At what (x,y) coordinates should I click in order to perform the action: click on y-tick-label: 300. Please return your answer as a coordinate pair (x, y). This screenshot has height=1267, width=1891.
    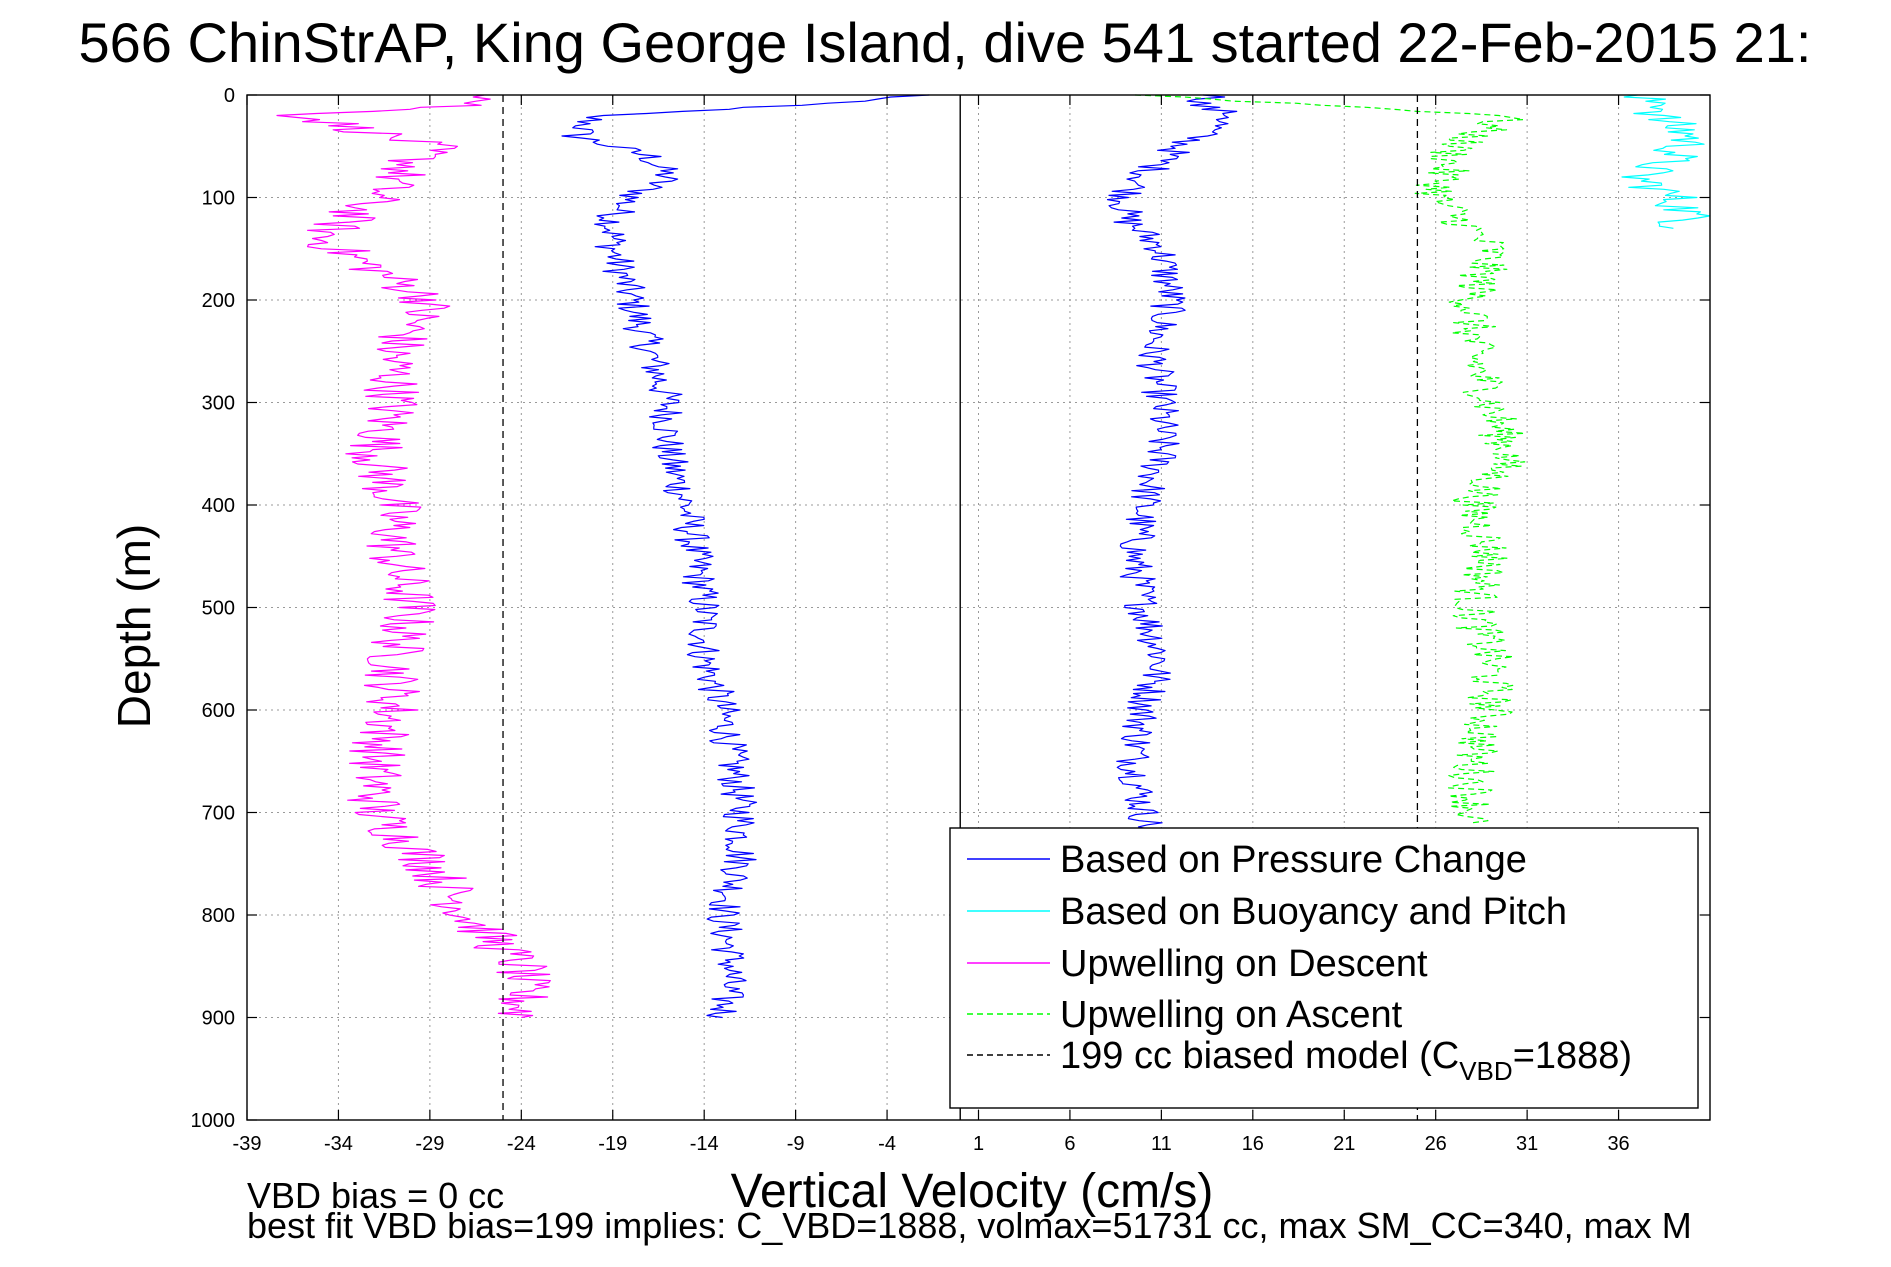
    Looking at the image, I should click on (218, 404).